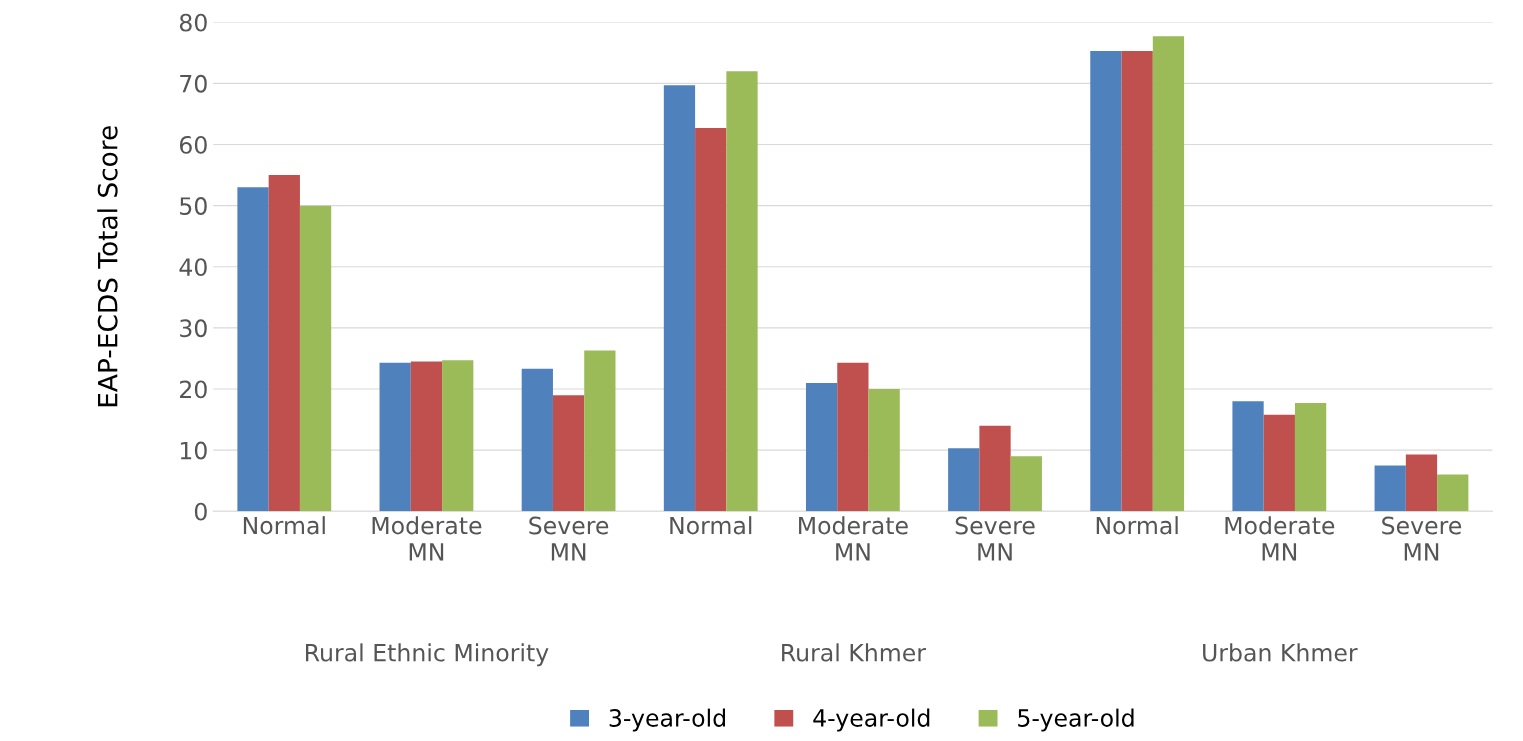  What do you see at coordinates (1280, 652) in the screenshot?
I see `text: Urban Khmer` at bounding box center [1280, 652].